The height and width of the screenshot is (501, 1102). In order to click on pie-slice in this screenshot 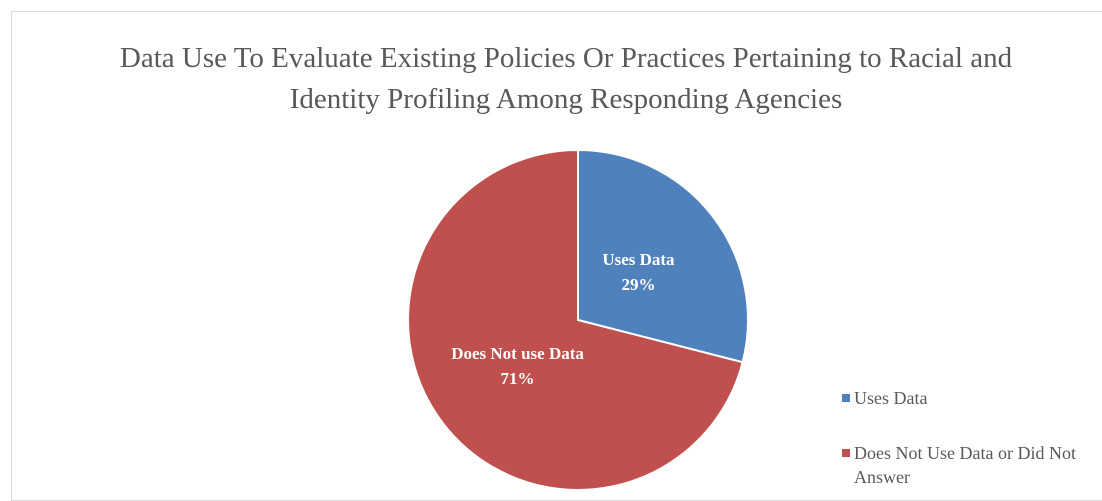, I will do `click(663, 256)`.